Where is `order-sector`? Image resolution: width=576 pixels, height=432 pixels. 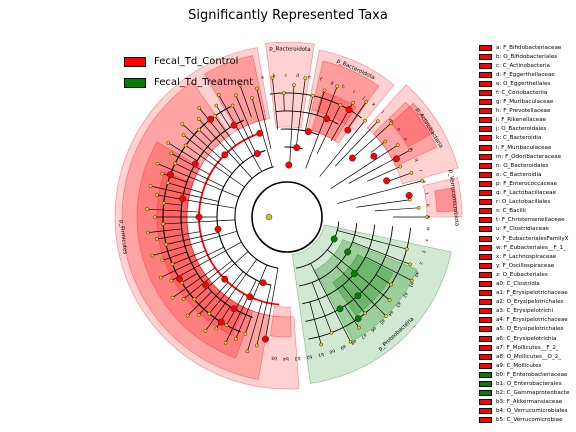
order-sector is located at coordinates (195, 250).